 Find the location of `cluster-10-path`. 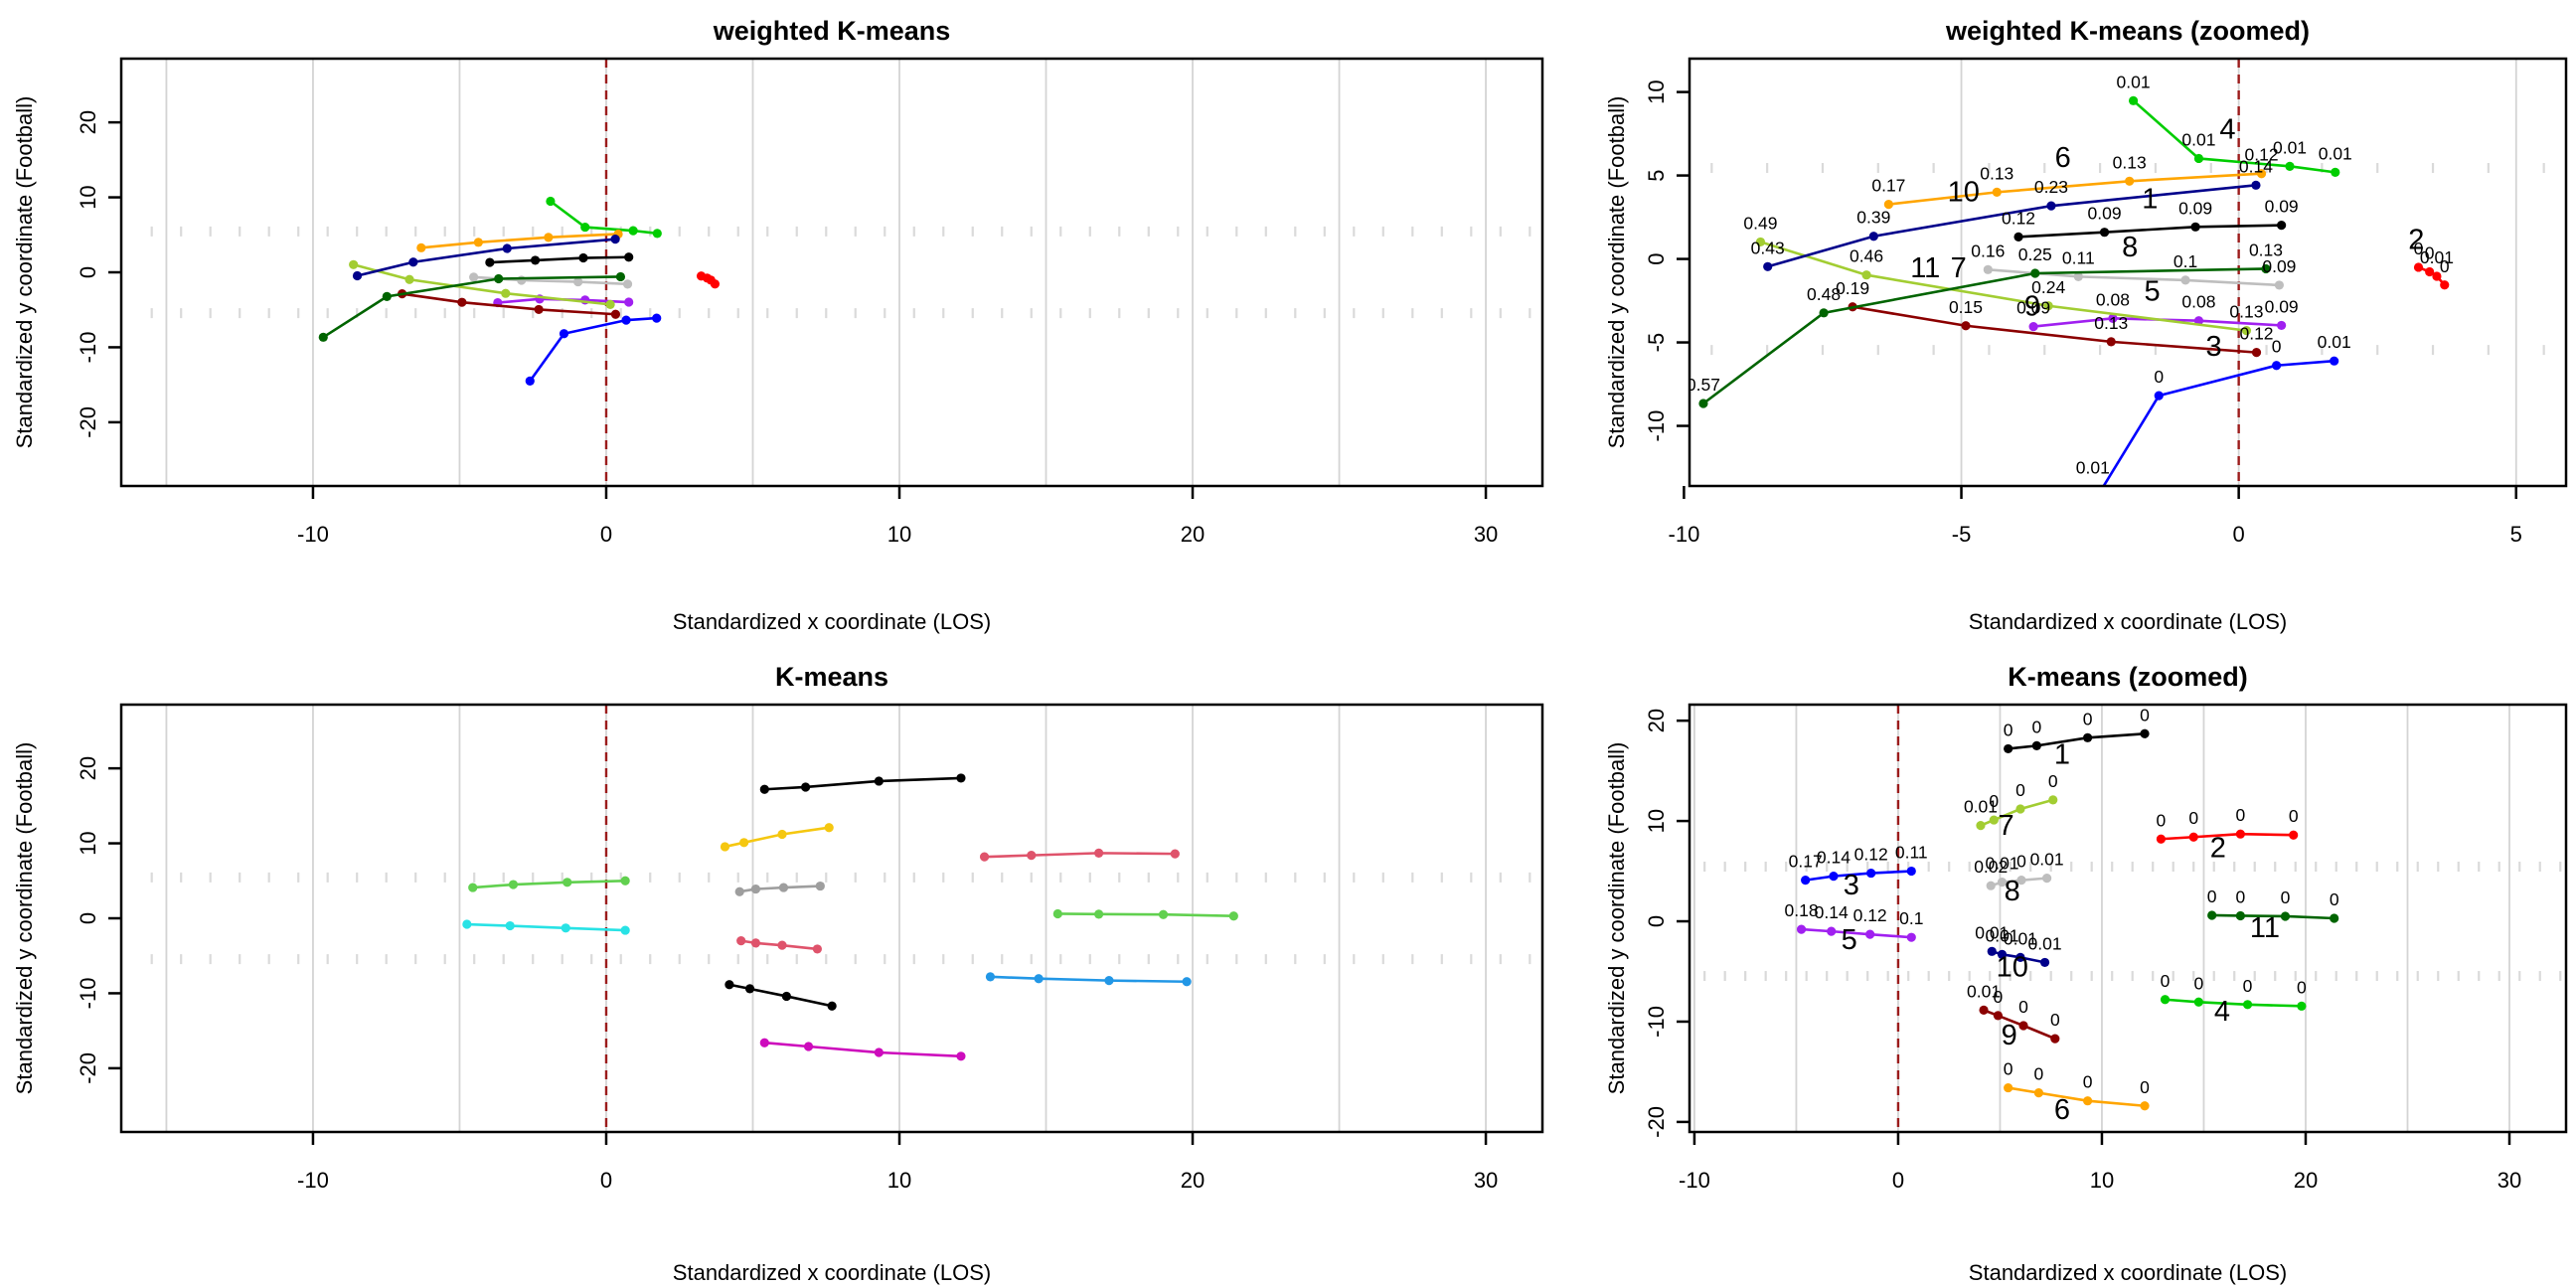

cluster-10-path is located at coordinates (486, 257).